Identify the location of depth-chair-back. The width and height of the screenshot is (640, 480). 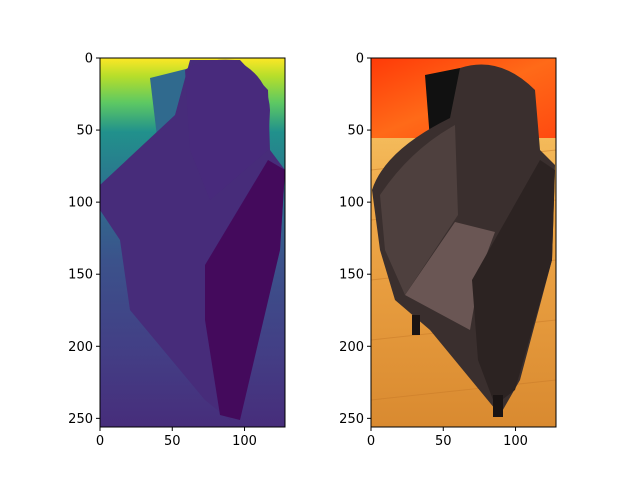
(227, 129).